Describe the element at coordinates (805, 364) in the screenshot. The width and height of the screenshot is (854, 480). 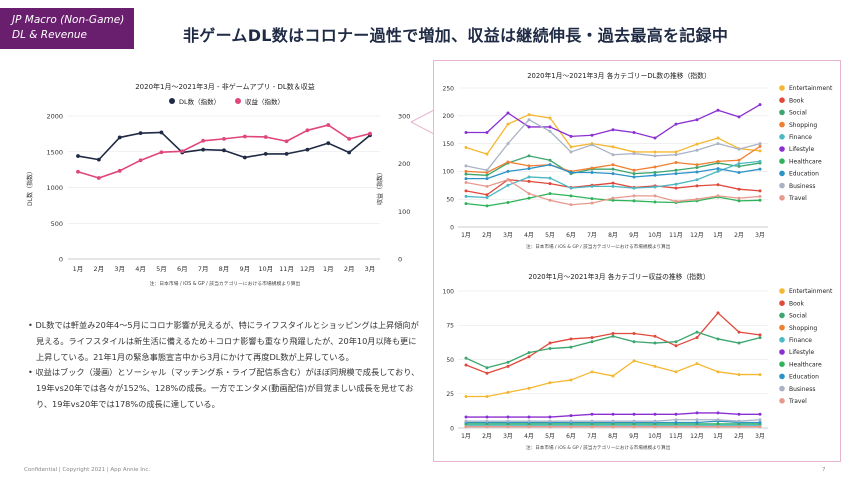
I see `legend-label-healthcare: Healthcare` at that location.